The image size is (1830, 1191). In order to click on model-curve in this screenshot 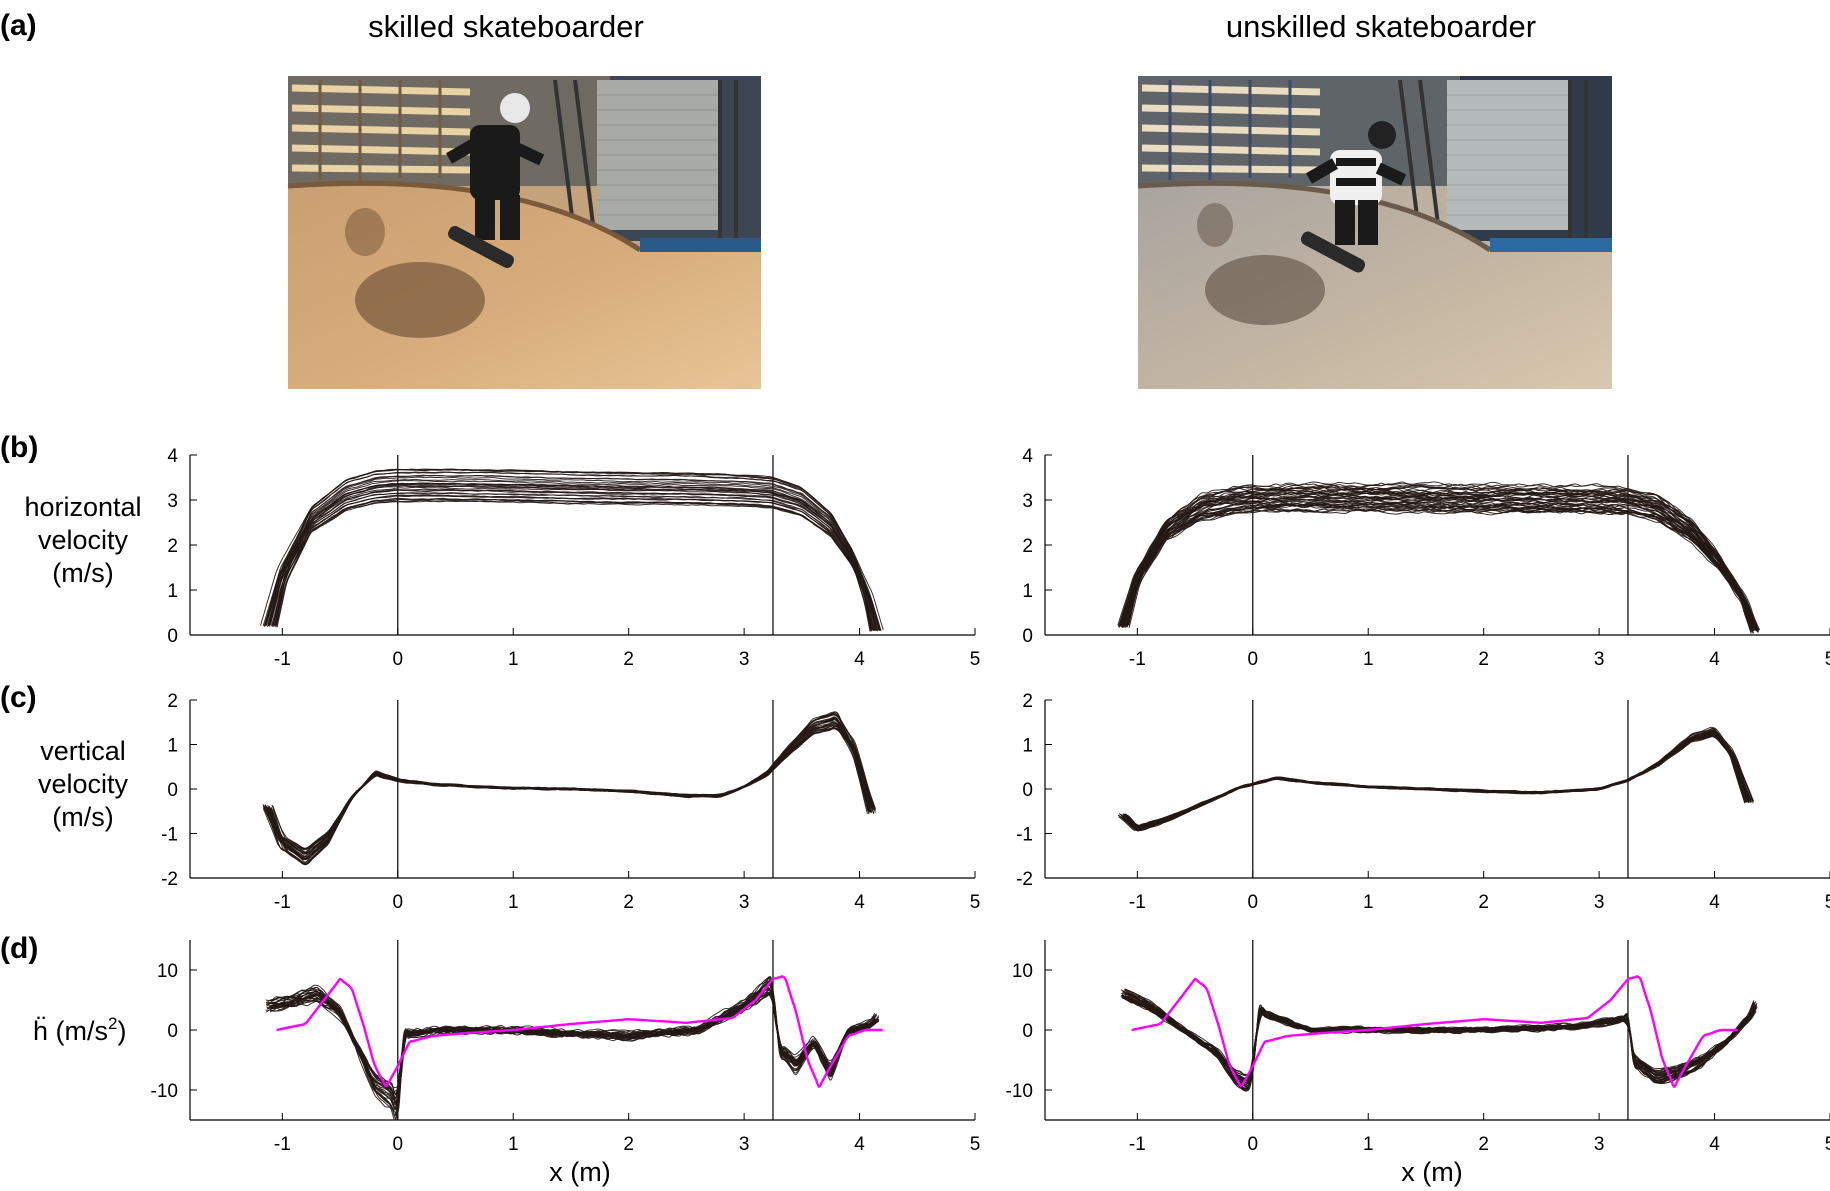, I will do `click(579, 1031)`.